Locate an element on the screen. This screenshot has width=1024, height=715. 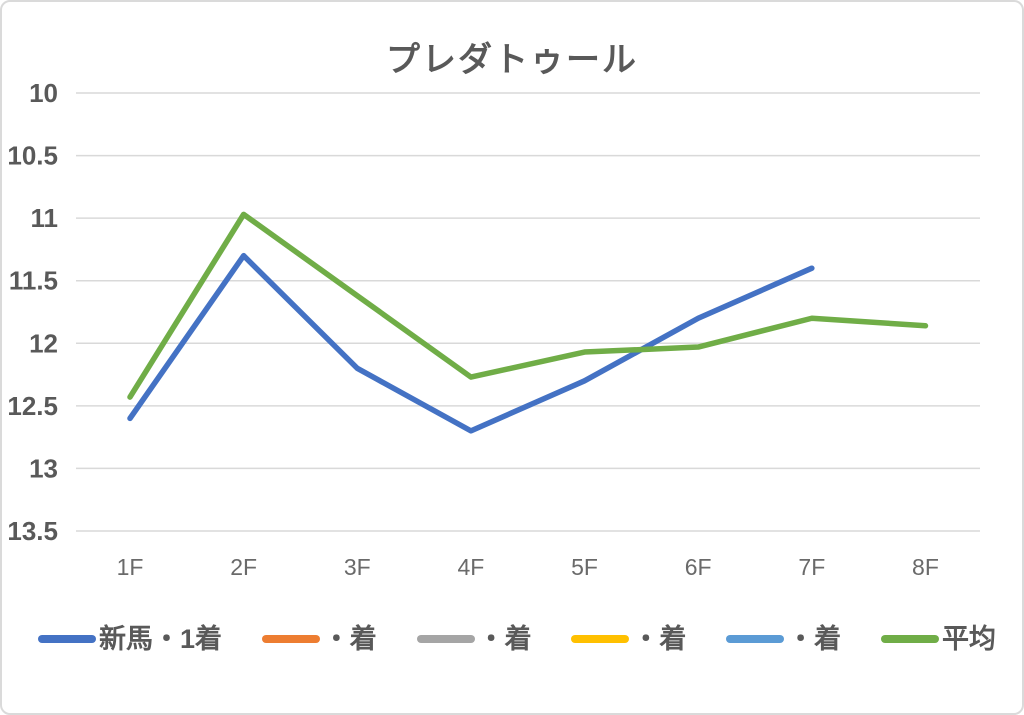
legend-item-2: ・着 is located at coordinates (474, 638).